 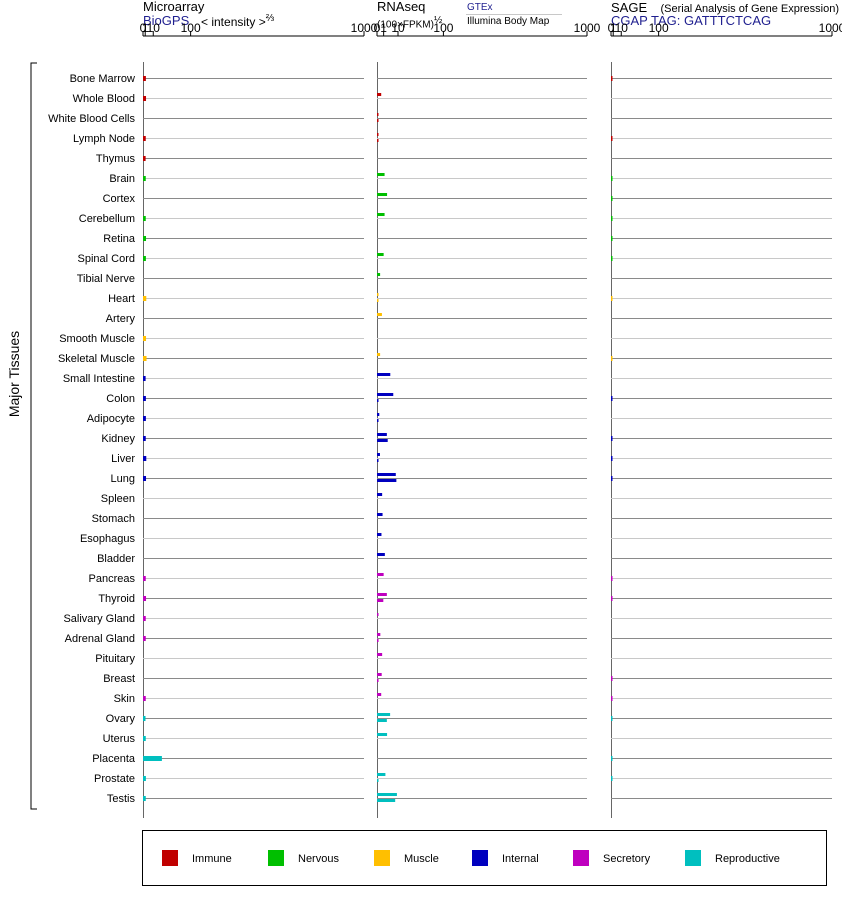 I want to click on tissue-label: Bone Marrow, so click(x=102, y=79).